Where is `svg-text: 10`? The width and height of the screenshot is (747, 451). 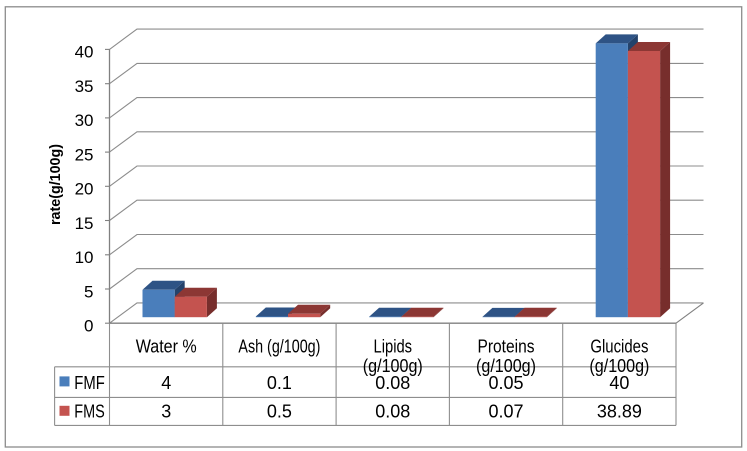 svg-text: 10 is located at coordinates (84, 257).